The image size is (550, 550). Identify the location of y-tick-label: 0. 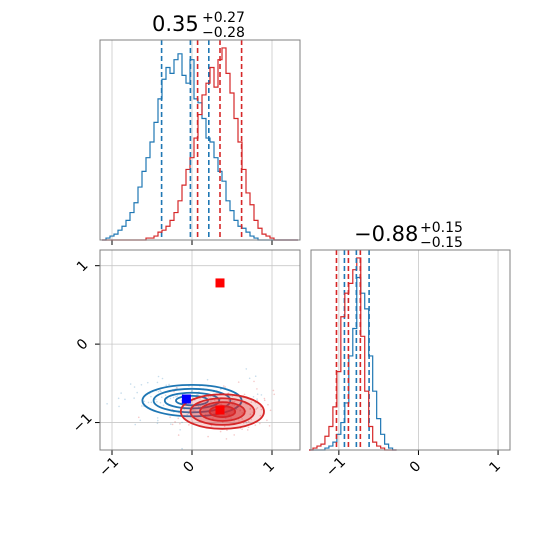
(83, 345).